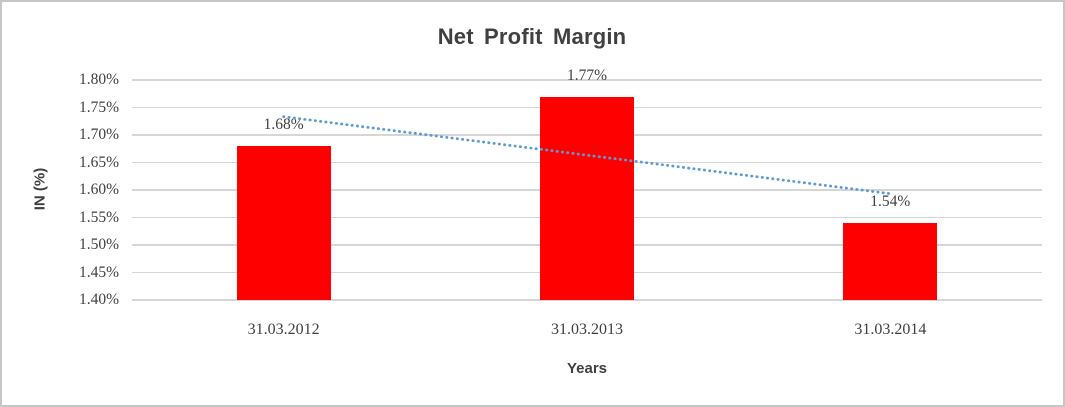 The height and width of the screenshot is (407, 1065). I want to click on y-tick-label: 1.40%, so click(98, 299).